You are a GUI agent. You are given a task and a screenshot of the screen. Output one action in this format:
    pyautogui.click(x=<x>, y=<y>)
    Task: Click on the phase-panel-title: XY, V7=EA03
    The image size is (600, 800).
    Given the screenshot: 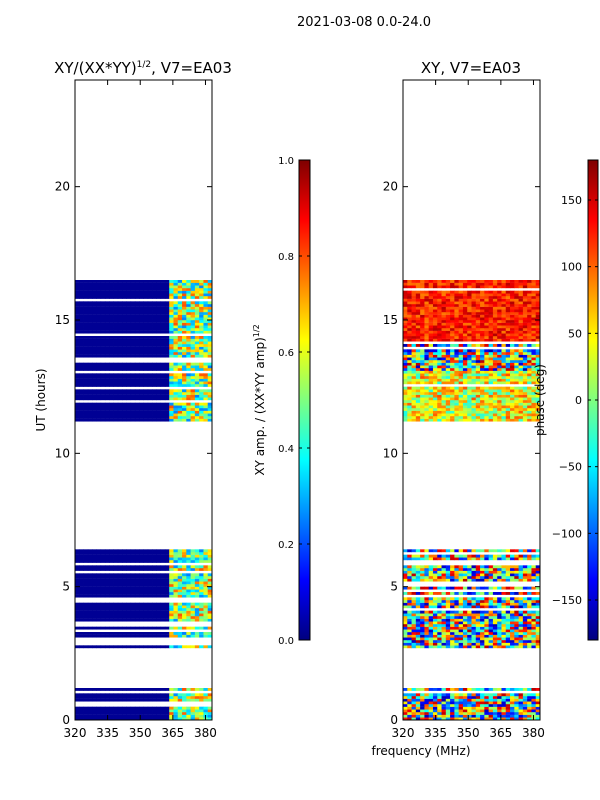 What is the action you would take?
    pyautogui.click(x=471, y=68)
    